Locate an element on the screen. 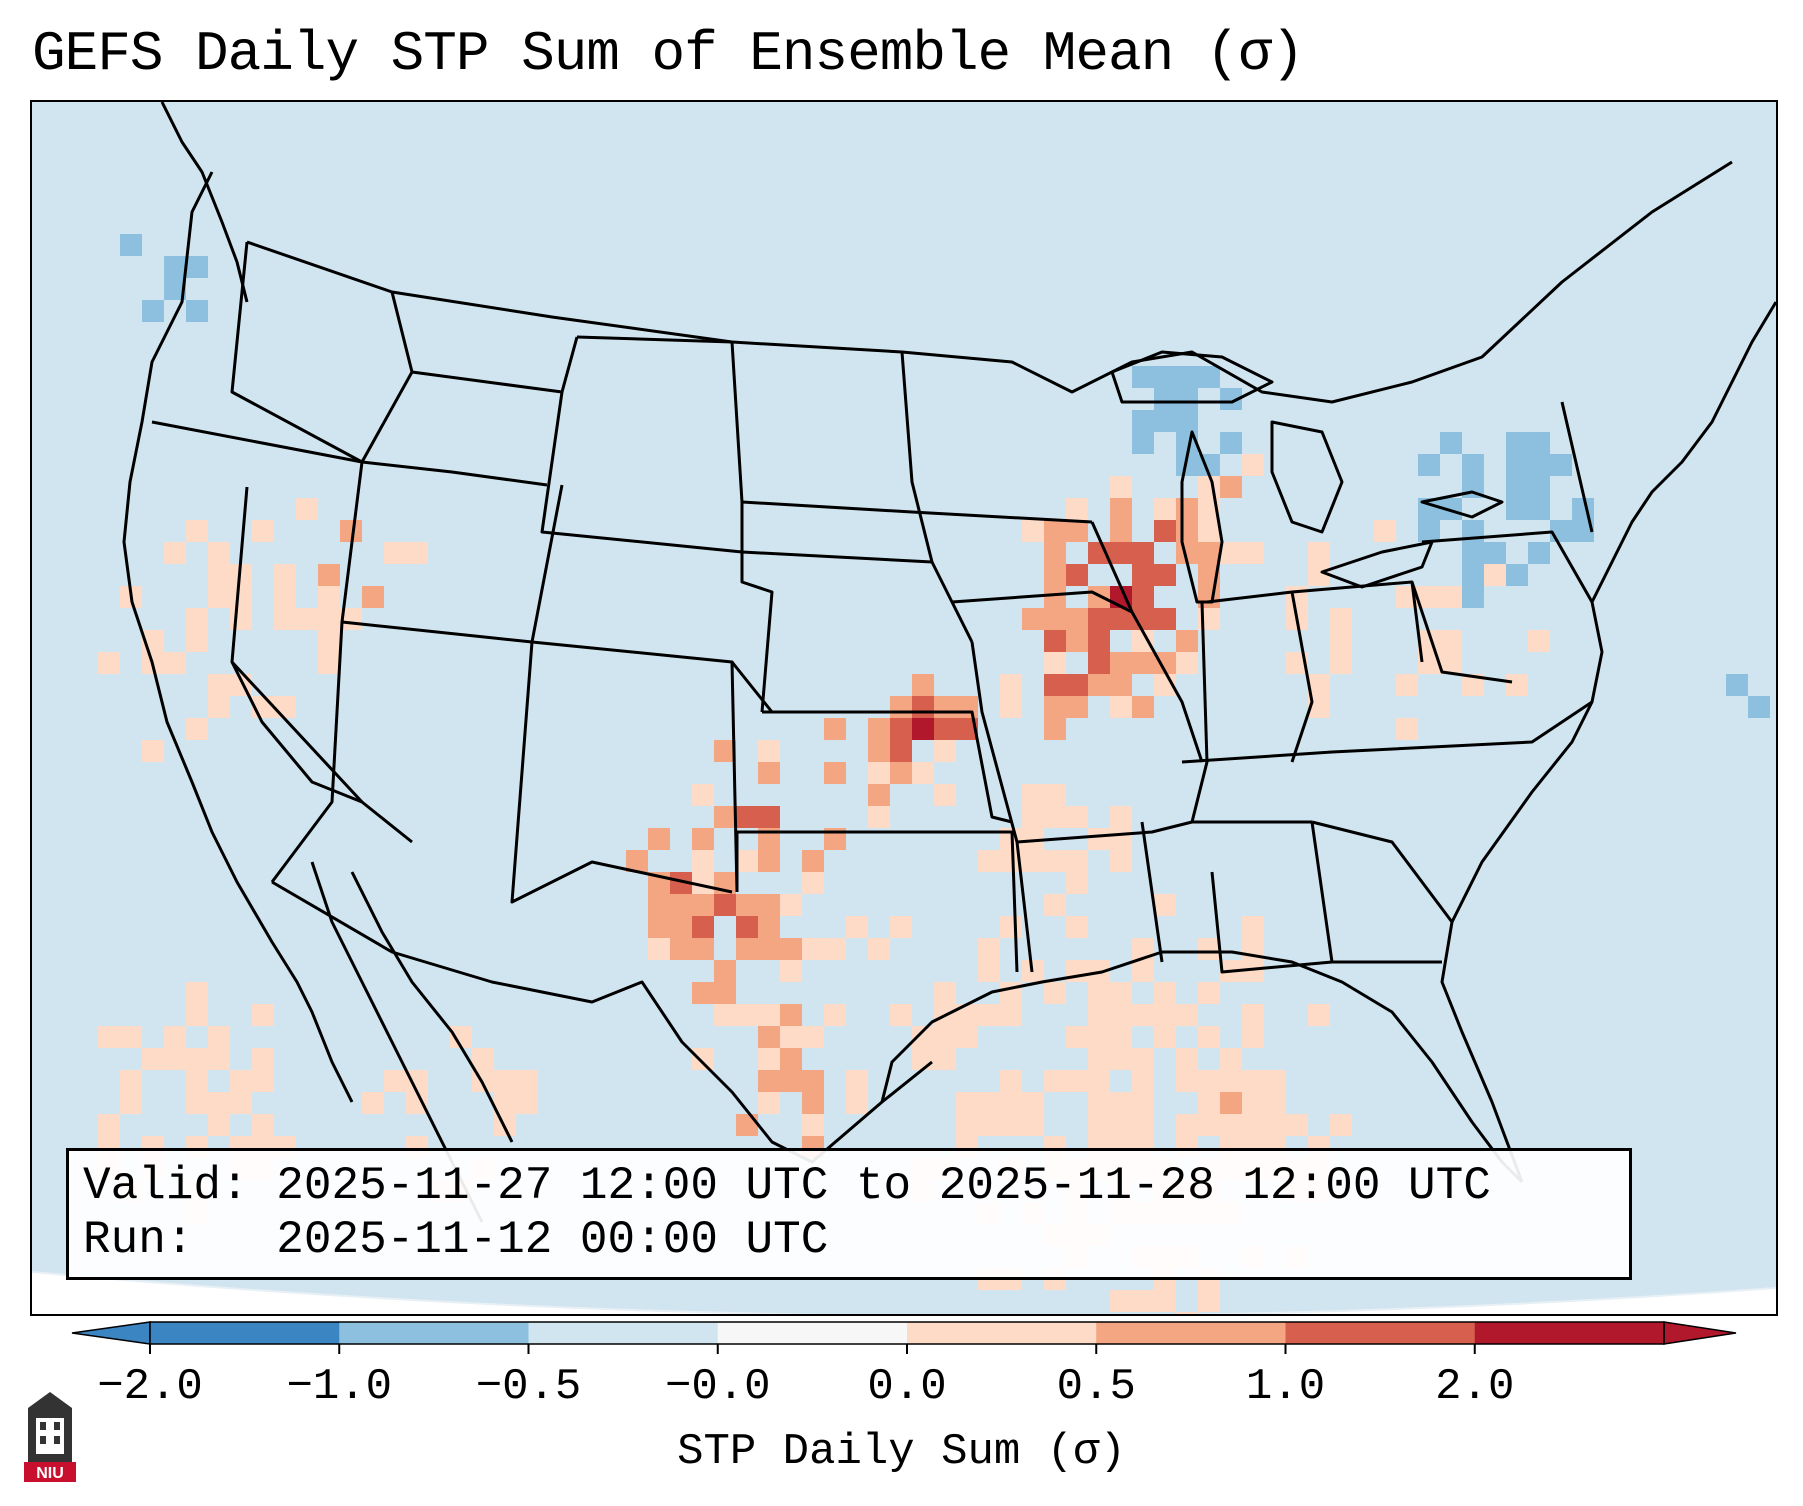 The width and height of the screenshot is (1803, 1506). run-label: Run: is located at coordinates (138, 1240).